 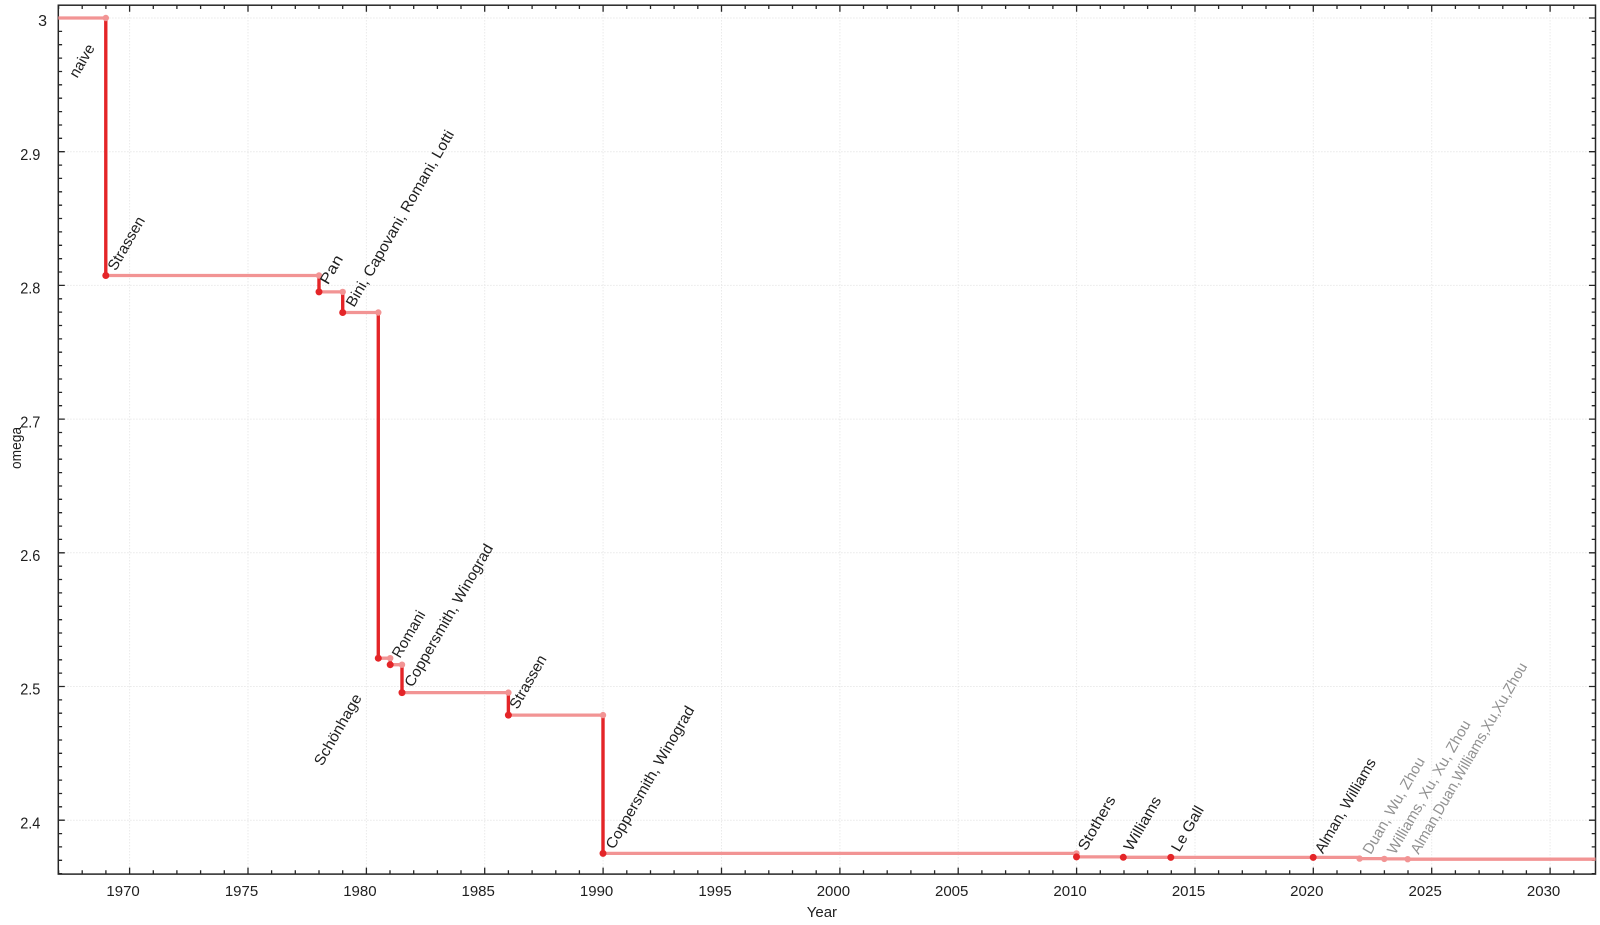 I want to click on svg-text: 2.7, so click(x=30, y=422).